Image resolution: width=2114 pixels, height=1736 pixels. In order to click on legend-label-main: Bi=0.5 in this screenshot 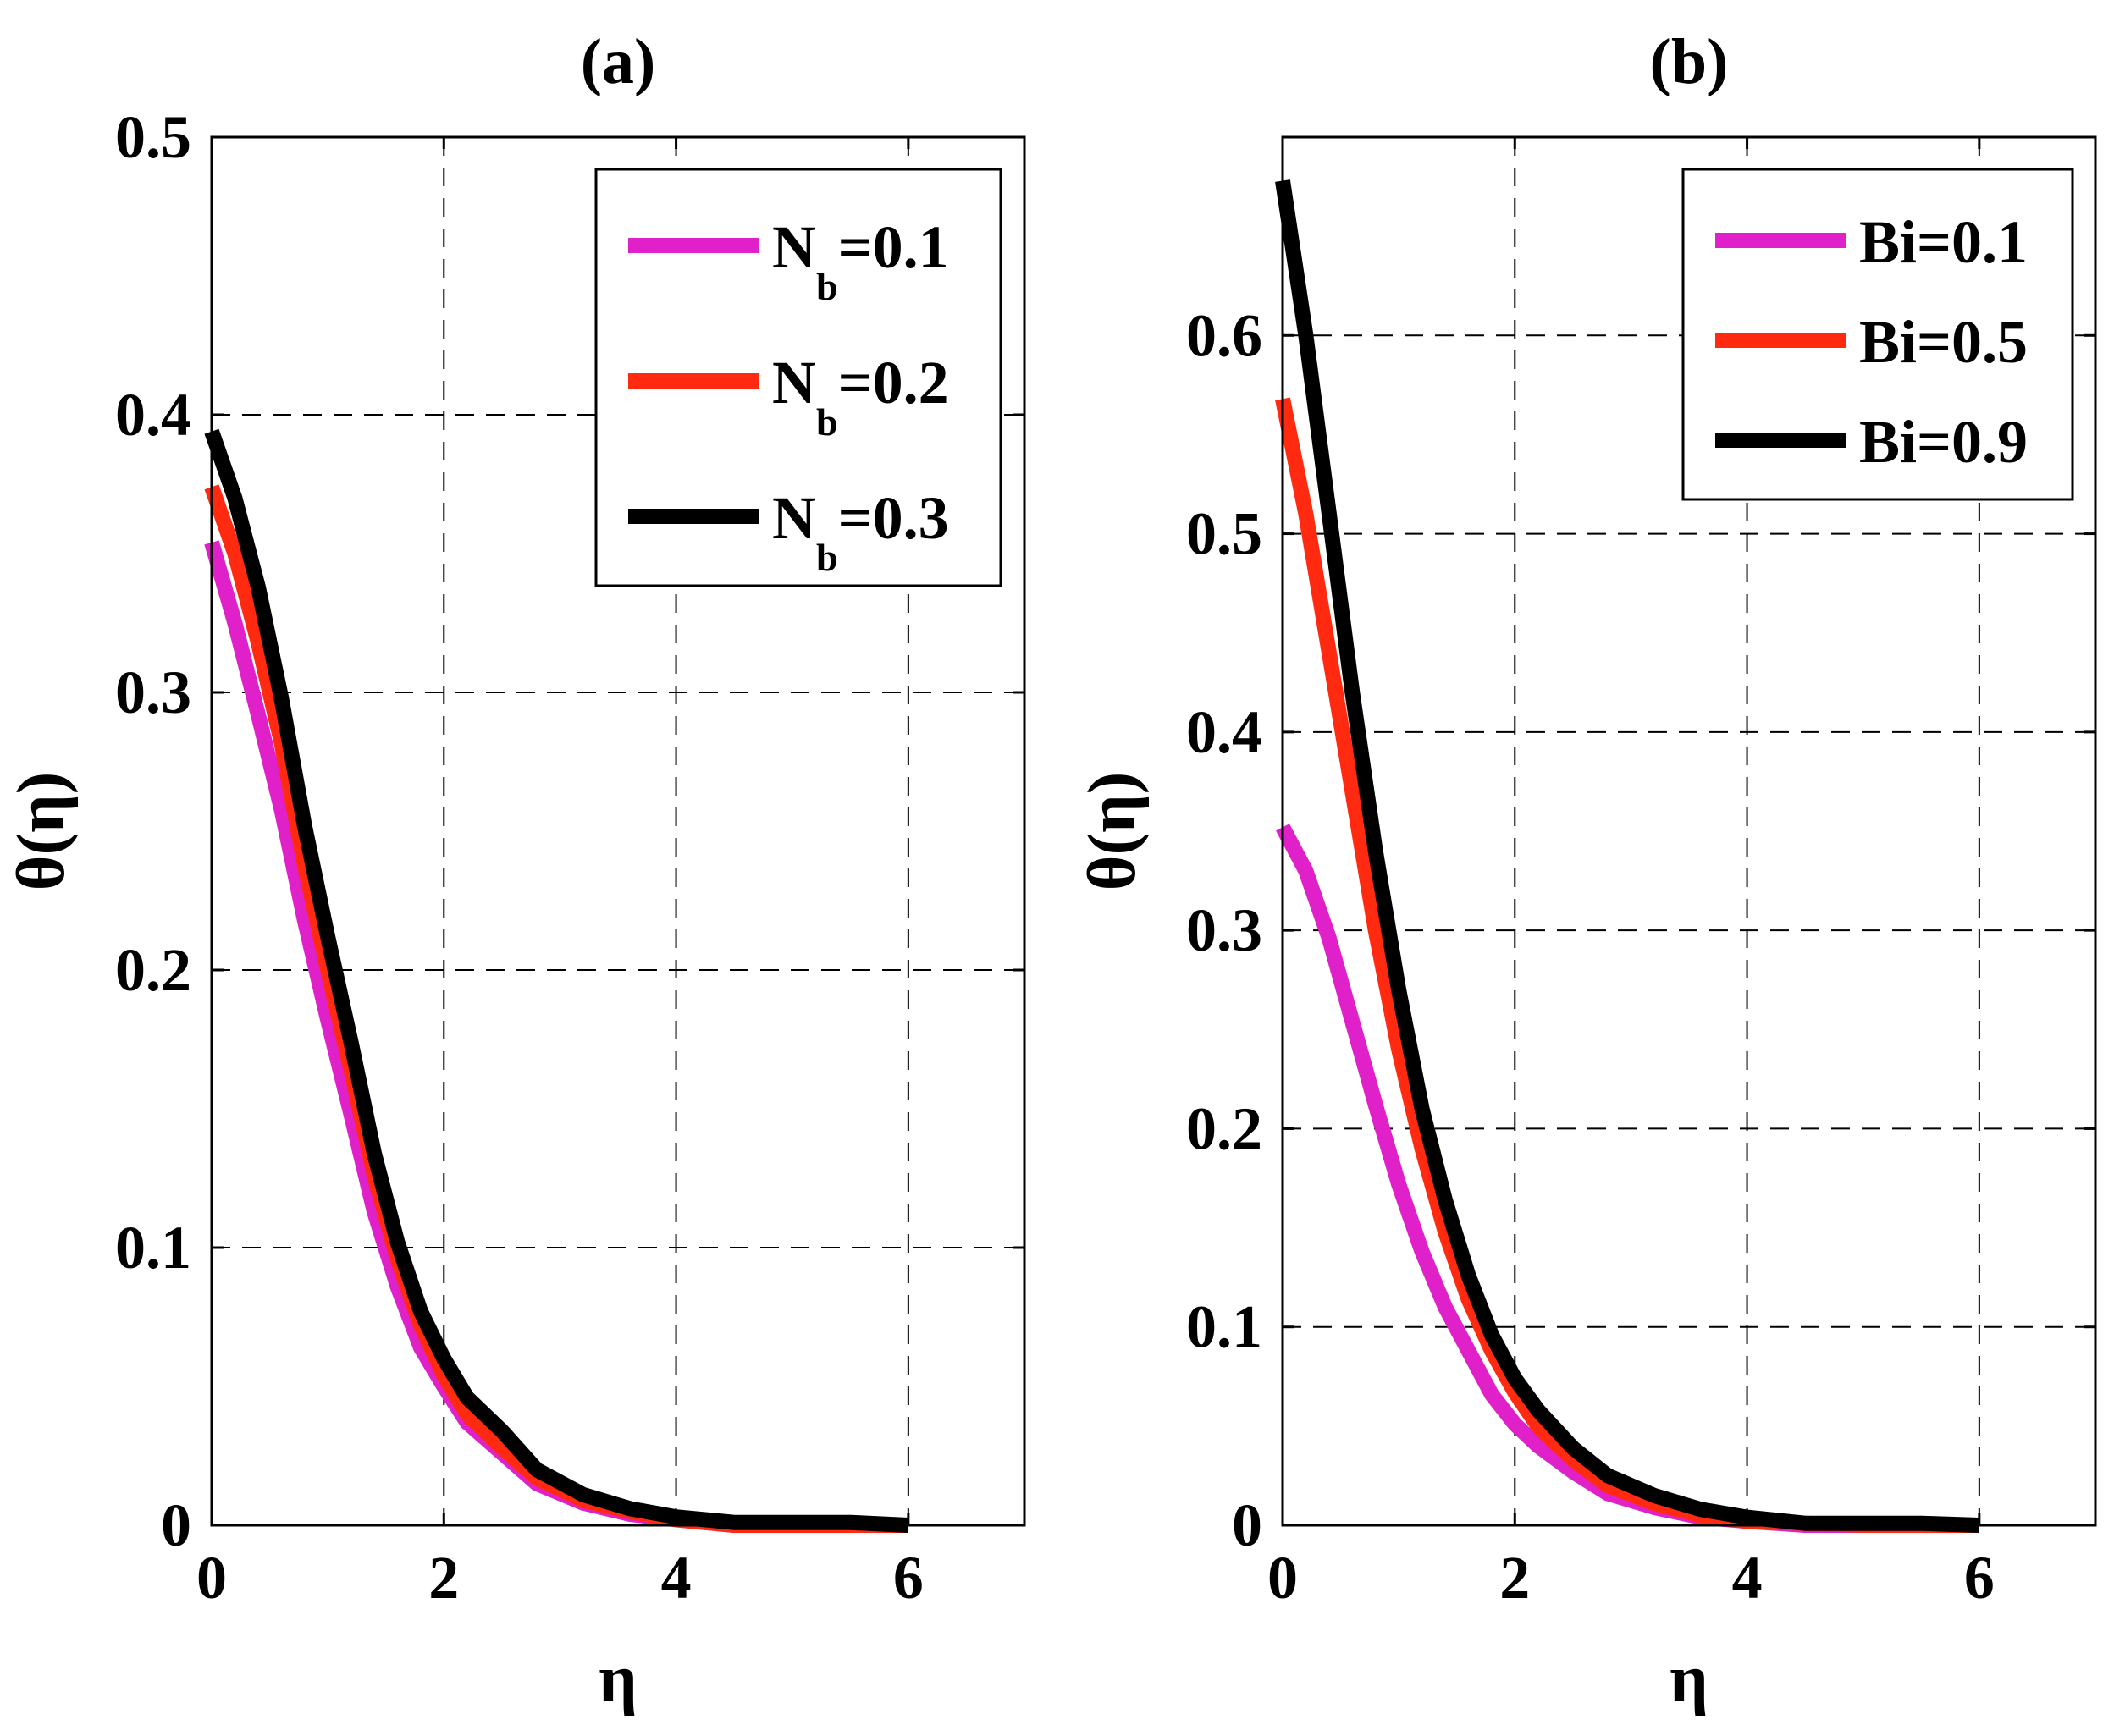, I will do `click(1943, 342)`.